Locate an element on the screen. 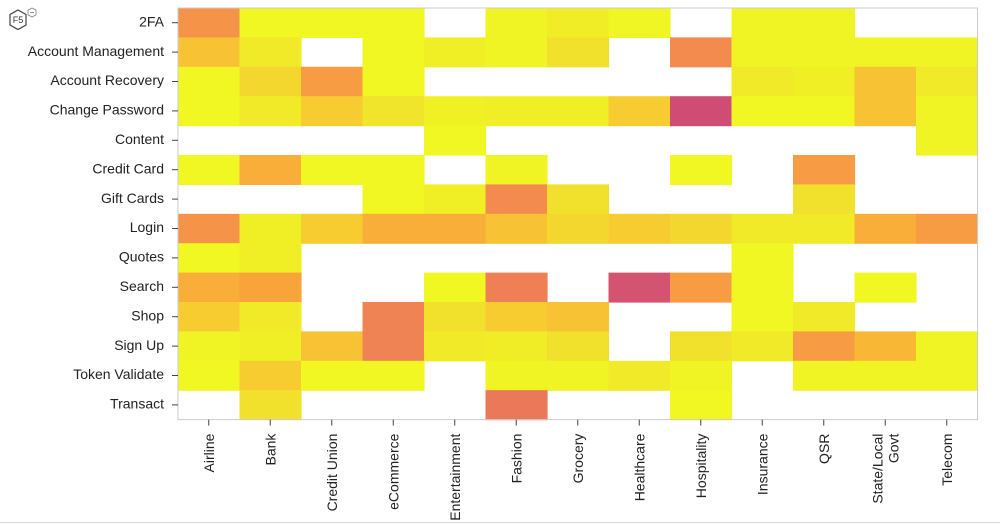 Image resolution: width=1000 pixels, height=525 pixels. heatmap-cell-sign-up-airline is located at coordinates (209, 346).